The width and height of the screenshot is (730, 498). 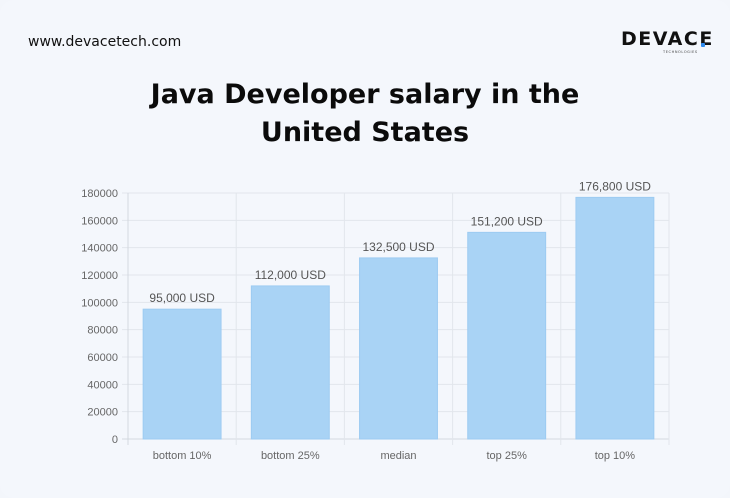 What do you see at coordinates (99, 276) in the screenshot?
I see `y-tick-label: 120000` at bounding box center [99, 276].